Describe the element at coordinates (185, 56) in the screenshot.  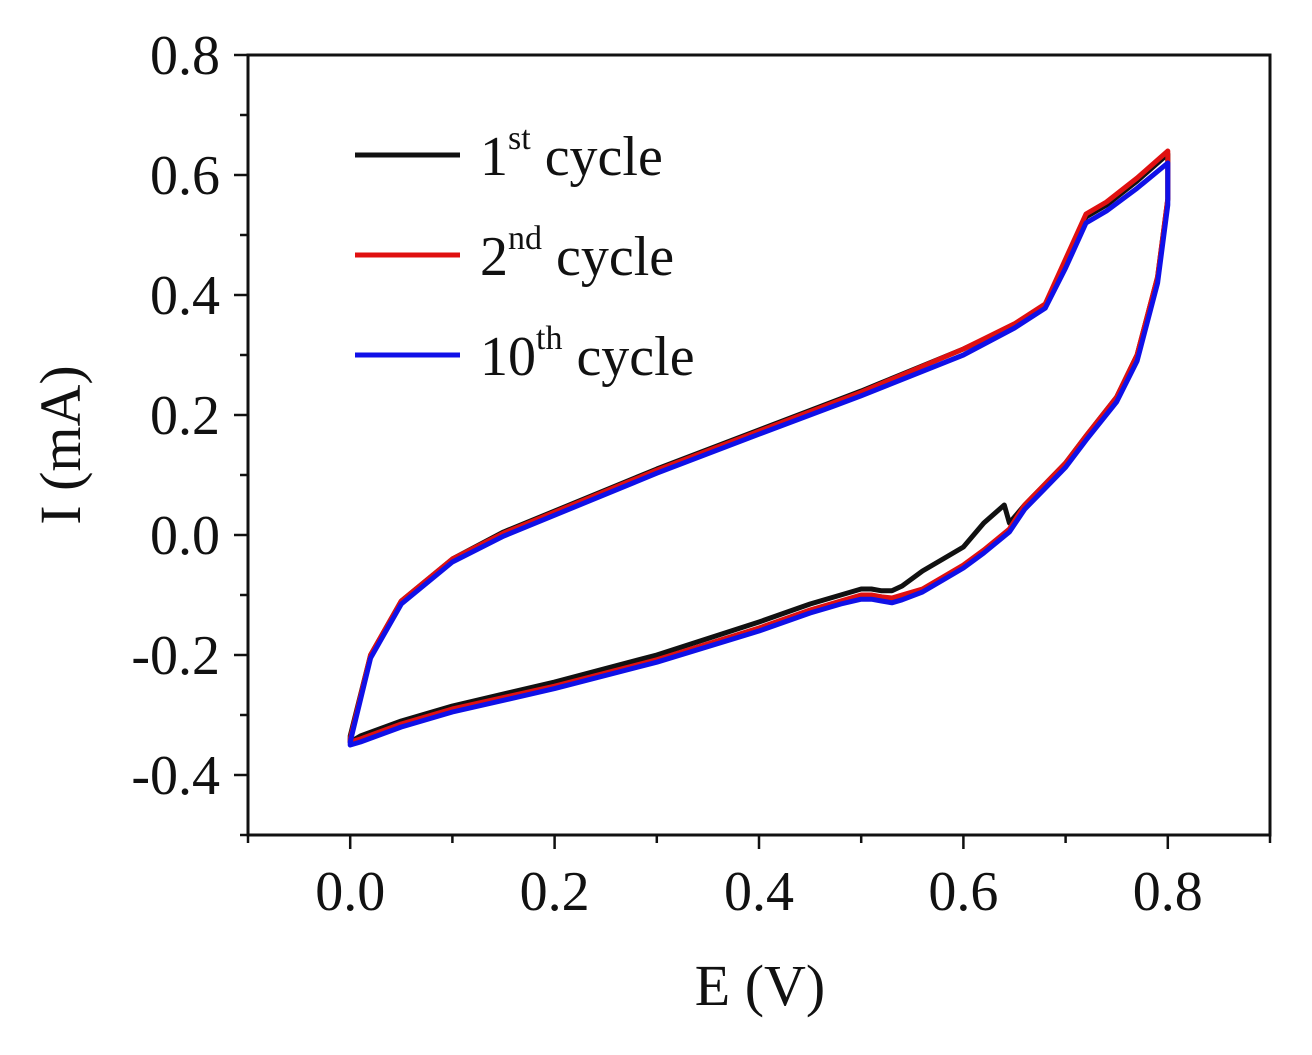
I see `y-tick-label: 0.8` at that location.